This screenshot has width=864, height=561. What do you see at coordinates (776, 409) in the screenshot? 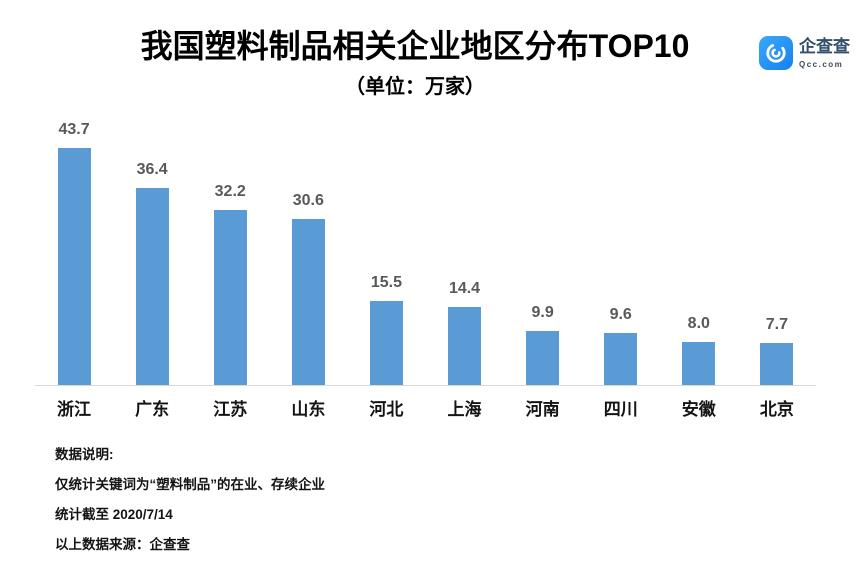
I see `category-label: 北京` at bounding box center [776, 409].